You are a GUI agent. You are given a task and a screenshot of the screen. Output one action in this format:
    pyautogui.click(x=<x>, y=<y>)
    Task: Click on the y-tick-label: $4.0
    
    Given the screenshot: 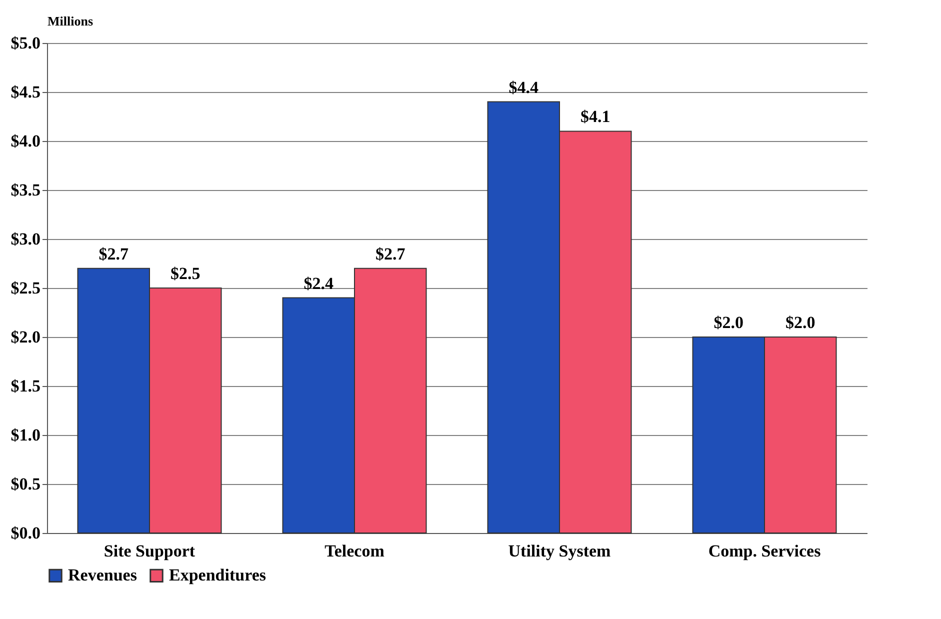 What is the action you would take?
    pyautogui.click(x=25, y=141)
    